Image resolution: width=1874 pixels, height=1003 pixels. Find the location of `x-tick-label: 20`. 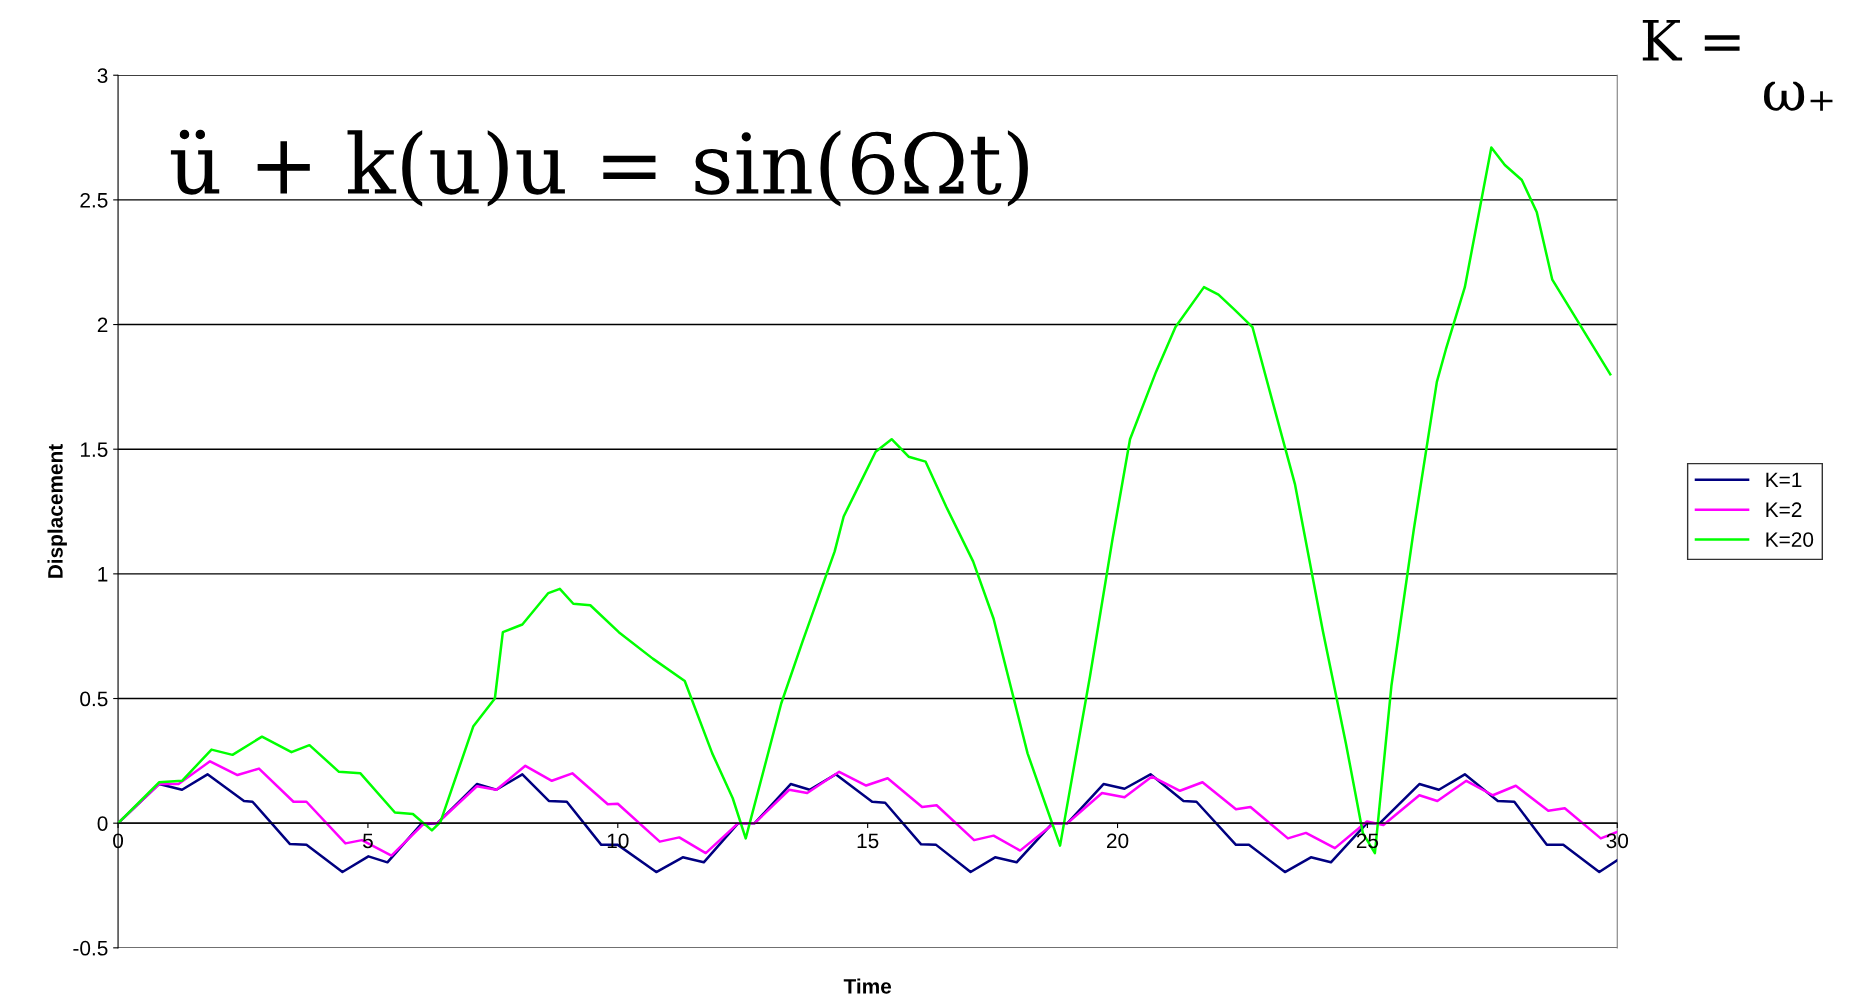

x-tick-label: 20 is located at coordinates (1117, 841).